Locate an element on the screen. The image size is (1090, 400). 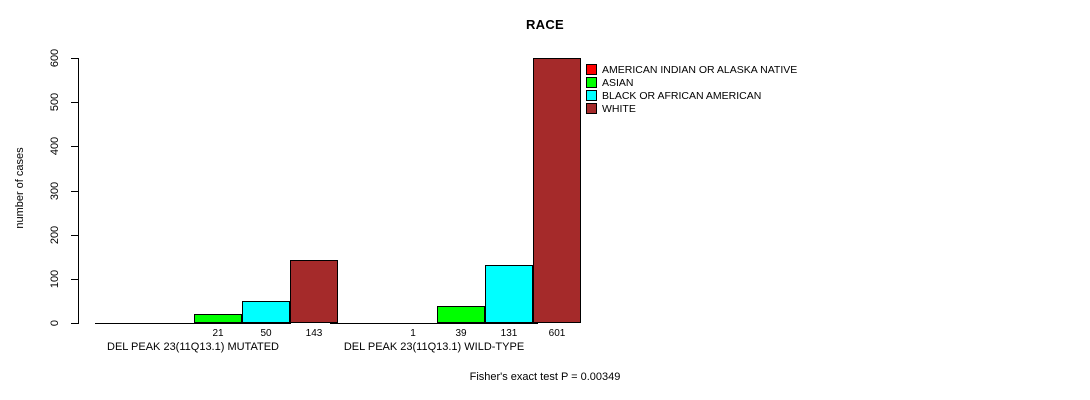
legend-item: ASIAN is located at coordinates (691, 82).